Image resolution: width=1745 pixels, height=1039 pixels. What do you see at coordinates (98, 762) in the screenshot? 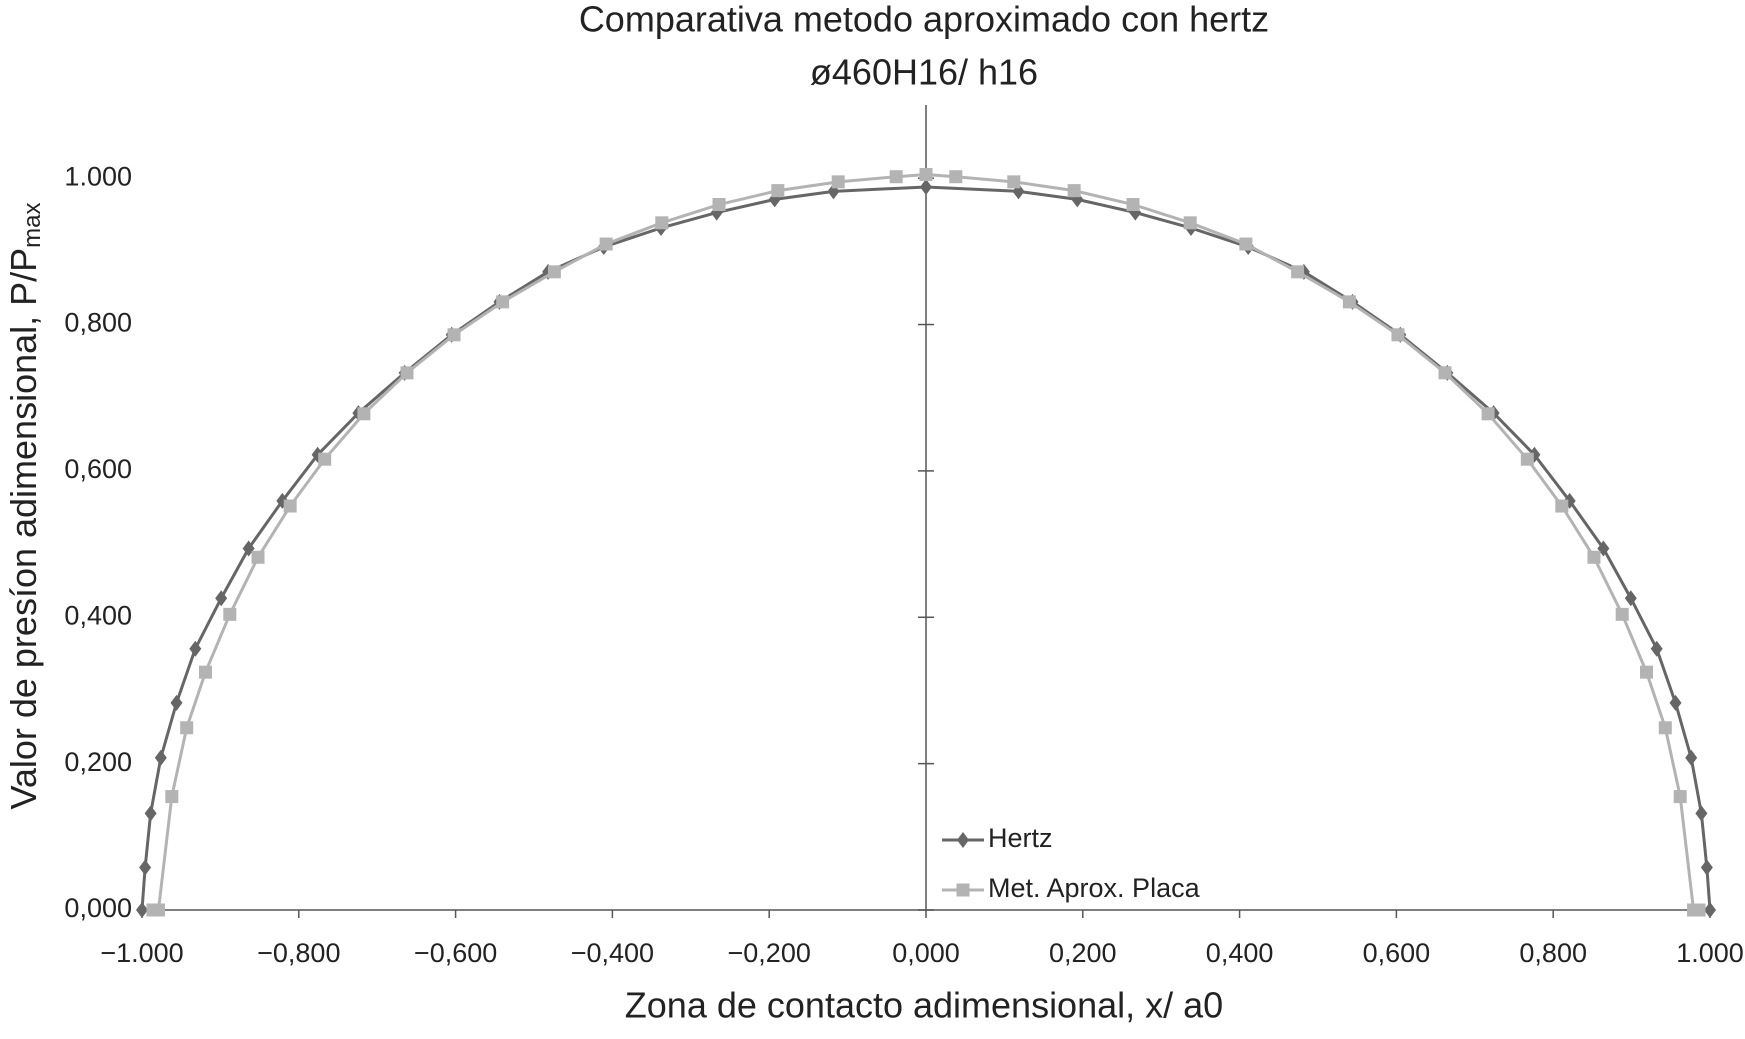
I see `y-tick-label: 0,200` at bounding box center [98, 762].